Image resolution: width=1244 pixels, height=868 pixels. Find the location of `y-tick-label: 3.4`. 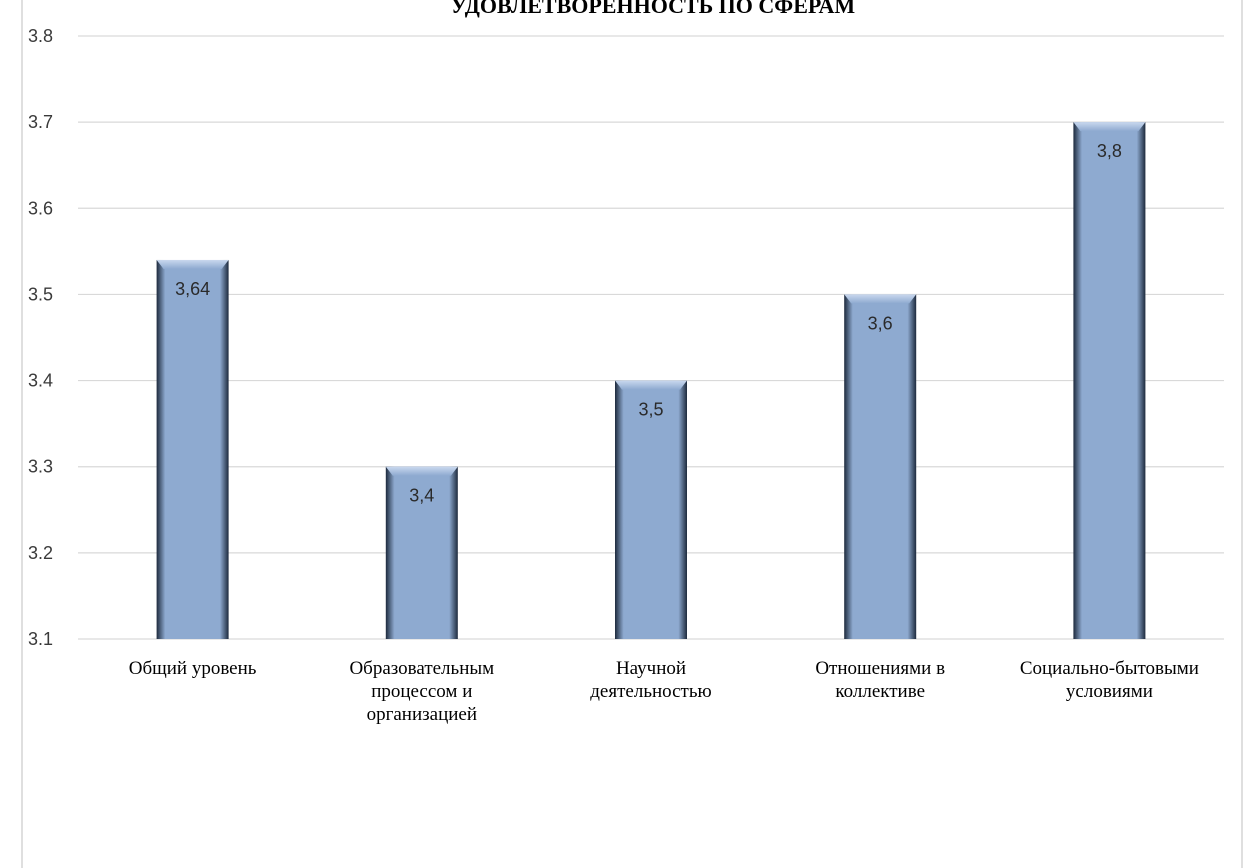

y-tick-label: 3.4 is located at coordinates (40, 381).